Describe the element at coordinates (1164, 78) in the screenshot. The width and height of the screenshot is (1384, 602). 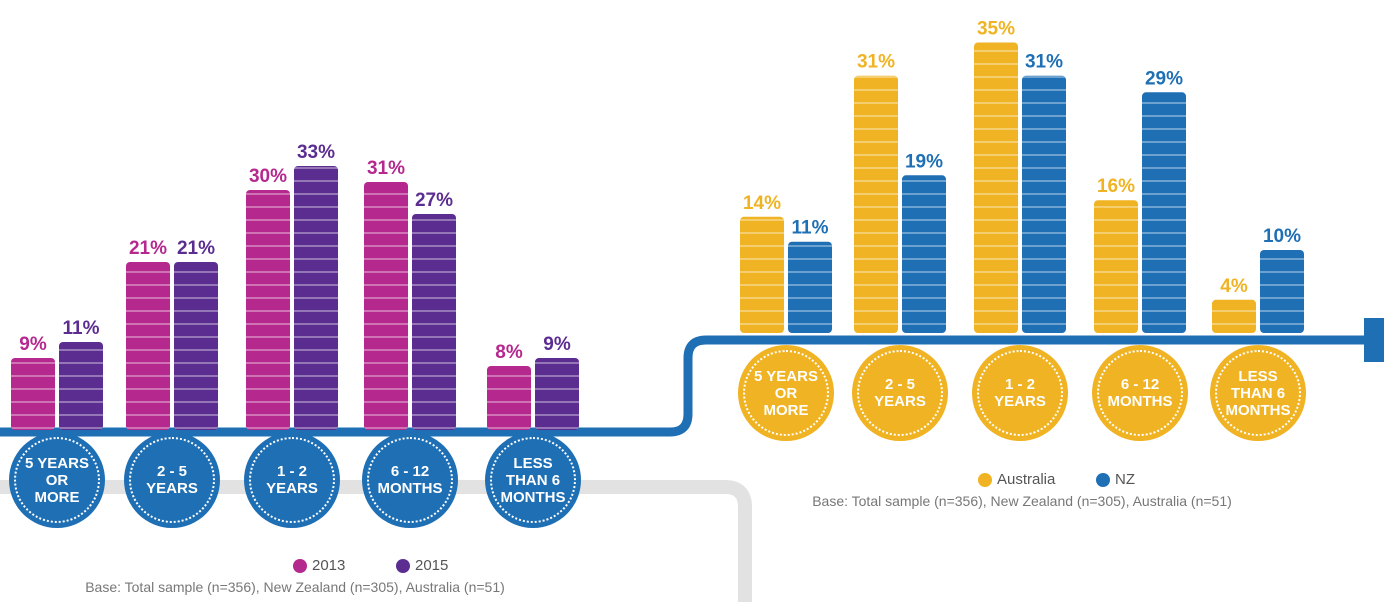
I see `value-label: 29%` at that location.